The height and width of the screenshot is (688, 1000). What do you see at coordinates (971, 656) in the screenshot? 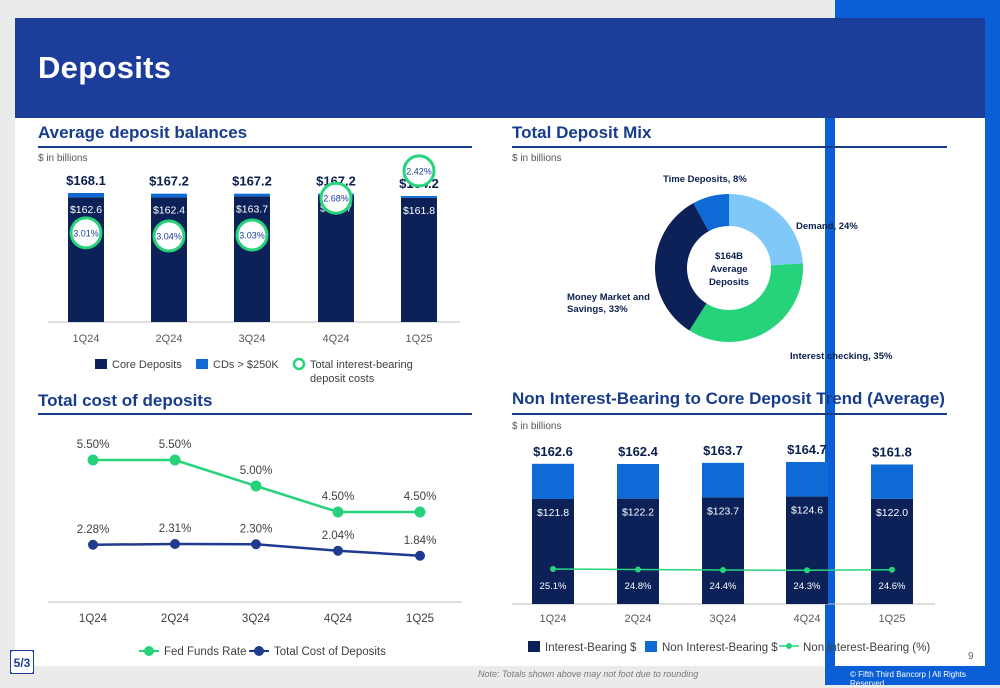
I see `page-number: 9` at bounding box center [971, 656].